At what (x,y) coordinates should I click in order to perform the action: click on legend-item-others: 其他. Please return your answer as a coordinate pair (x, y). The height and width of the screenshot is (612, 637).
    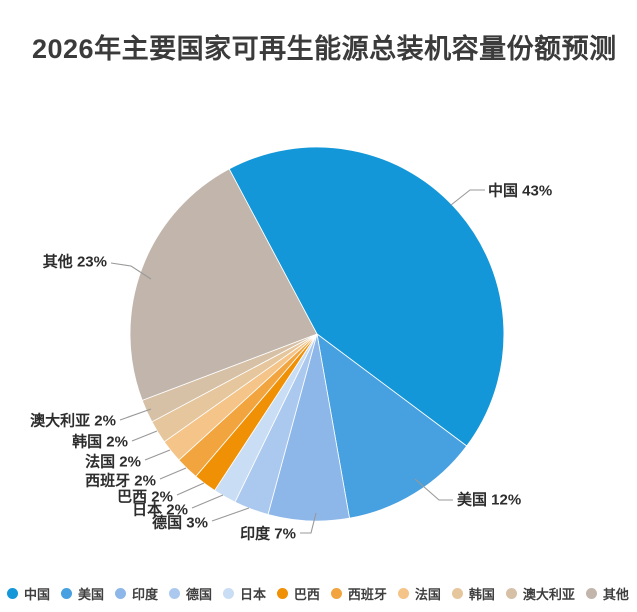
    Looking at the image, I should click on (607, 593).